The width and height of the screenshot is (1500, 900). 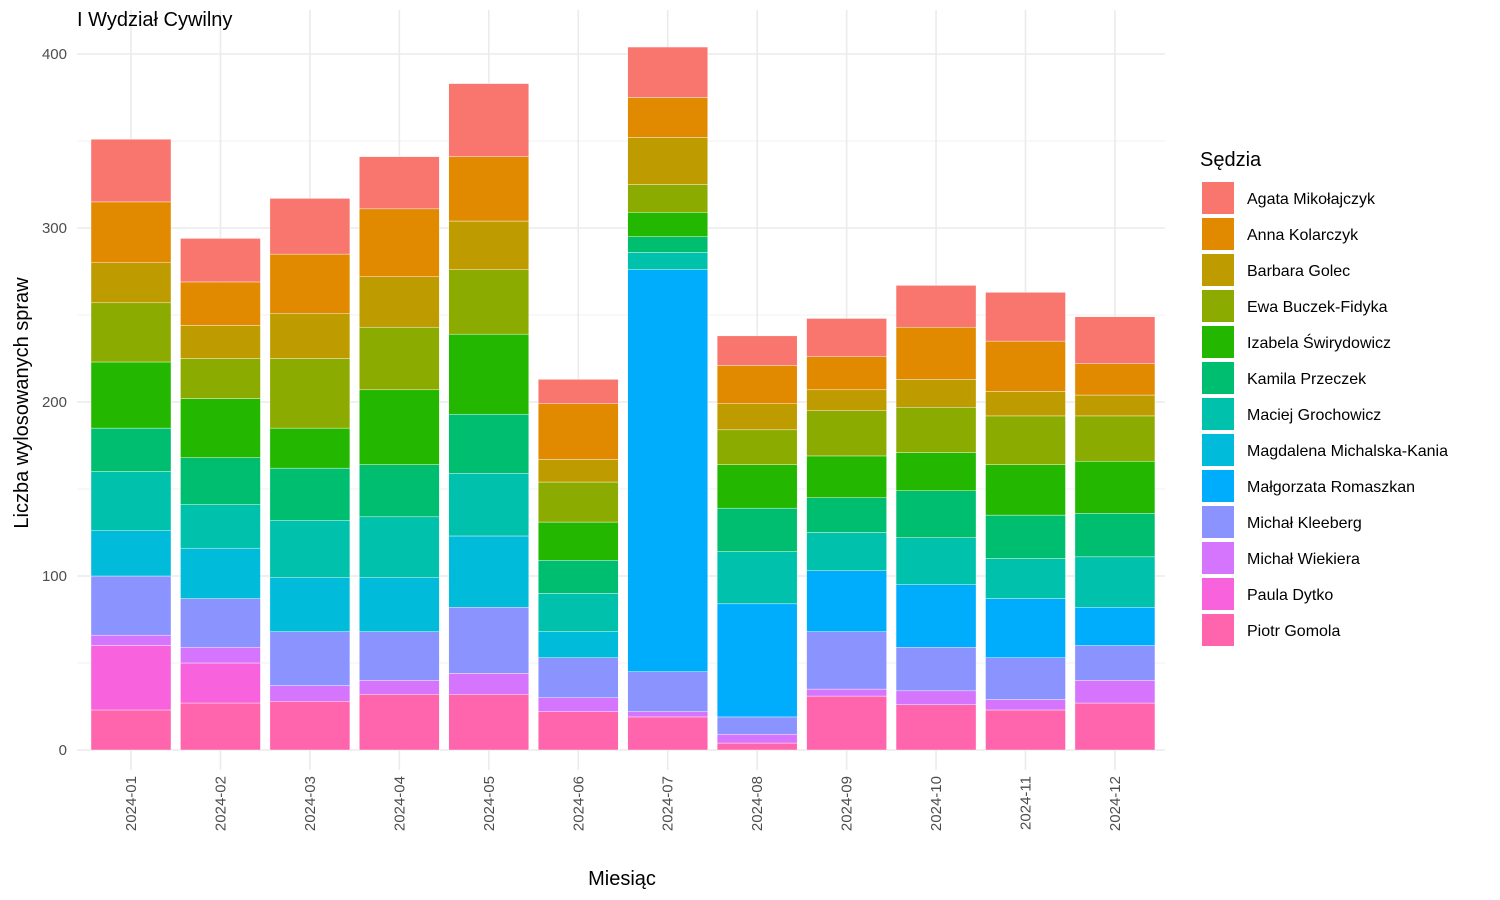 I want to click on y-tick-label: 300, so click(x=54, y=228).